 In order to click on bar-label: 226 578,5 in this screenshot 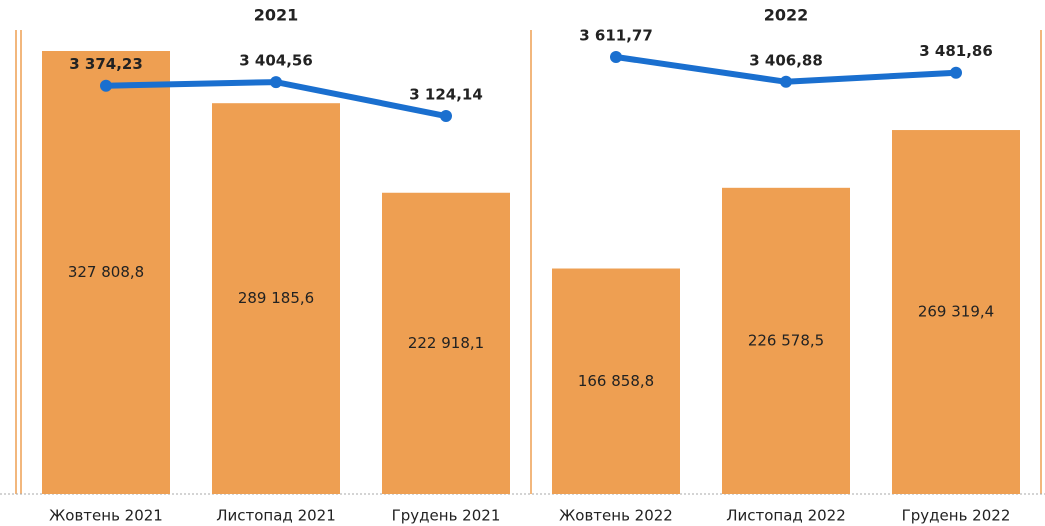, I will do `click(786, 340)`.